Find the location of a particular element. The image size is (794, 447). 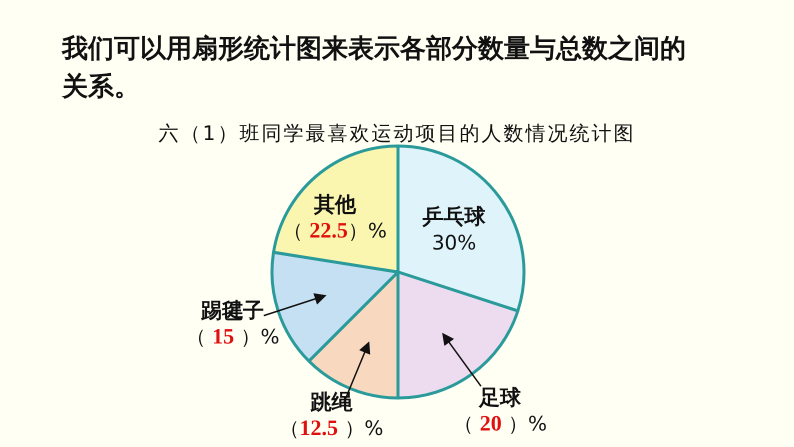

data-label: （12.5 ）% is located at coordinates (332, 427).